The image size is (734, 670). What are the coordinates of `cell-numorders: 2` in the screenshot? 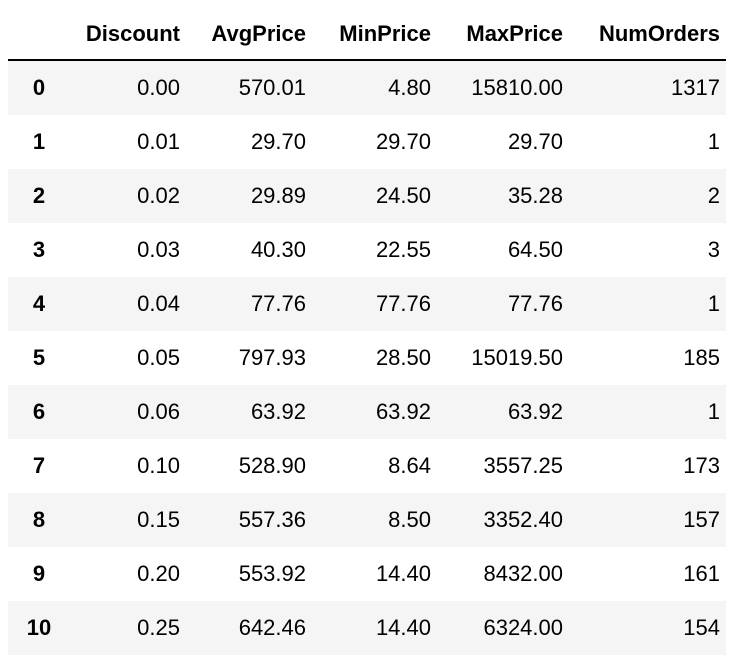 It's located at (713, 195).